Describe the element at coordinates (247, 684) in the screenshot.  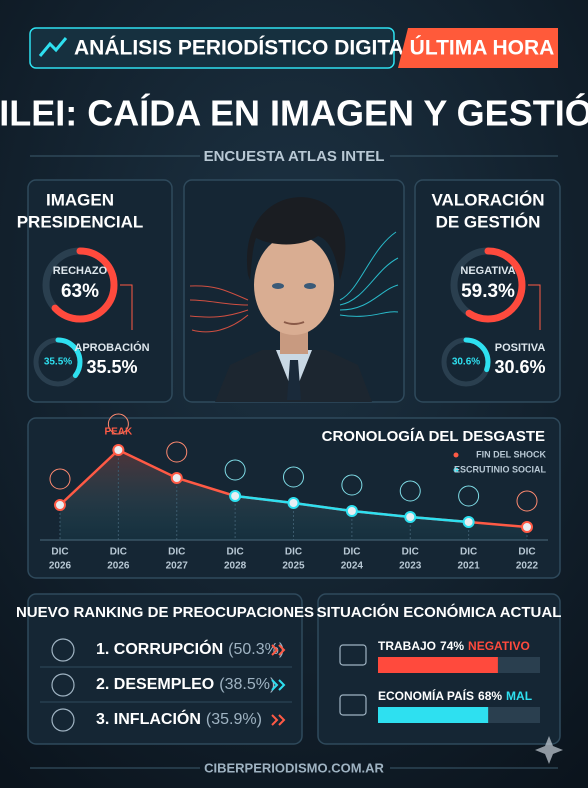
I see `rank-value: (38.5%)` at that location.